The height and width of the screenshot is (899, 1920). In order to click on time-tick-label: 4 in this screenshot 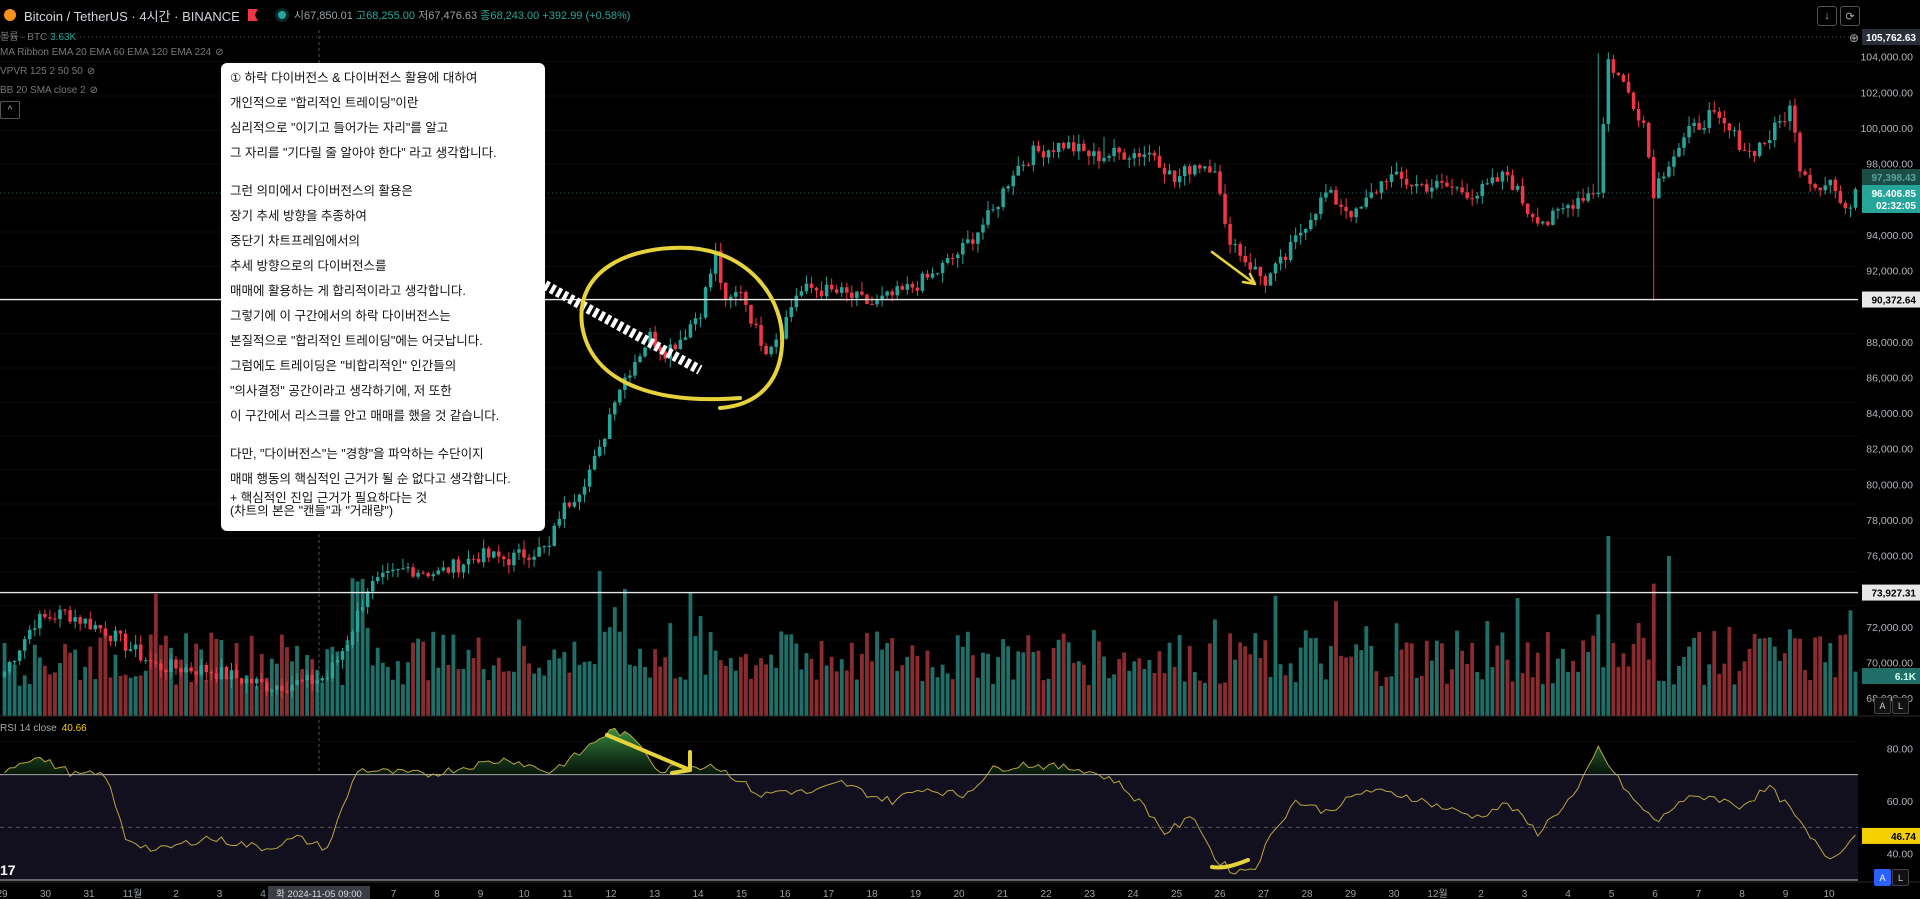, I will do `click(263, 894)`.